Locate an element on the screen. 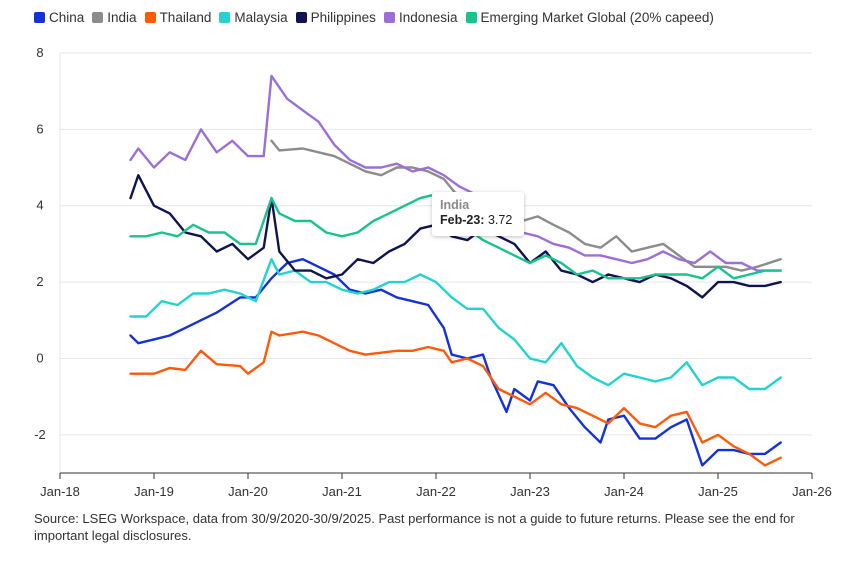 This screenshot has width=858, height=565. y-tick-label: 6 is located at coordinates (39, 128).